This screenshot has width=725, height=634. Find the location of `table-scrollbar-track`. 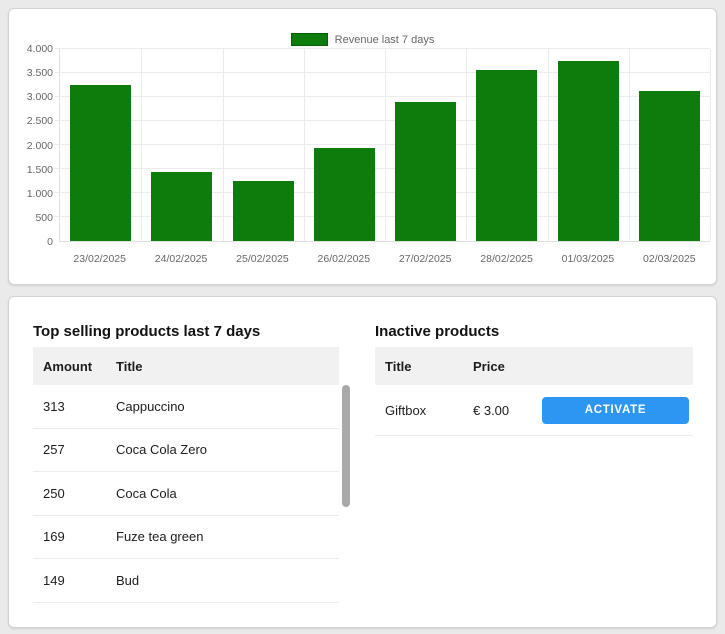

table-scrollbar-track is located at coordinates (346, 495).